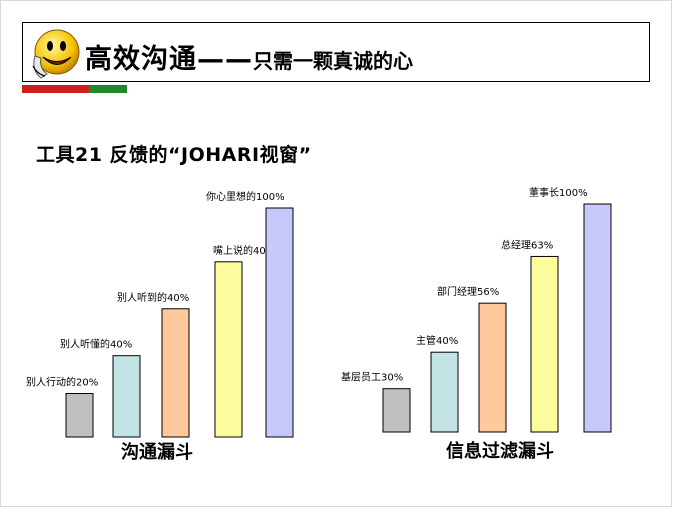  Describe the element at coordinates (55, 89) in the screenshot. I see `accent-bar-red` at that location.